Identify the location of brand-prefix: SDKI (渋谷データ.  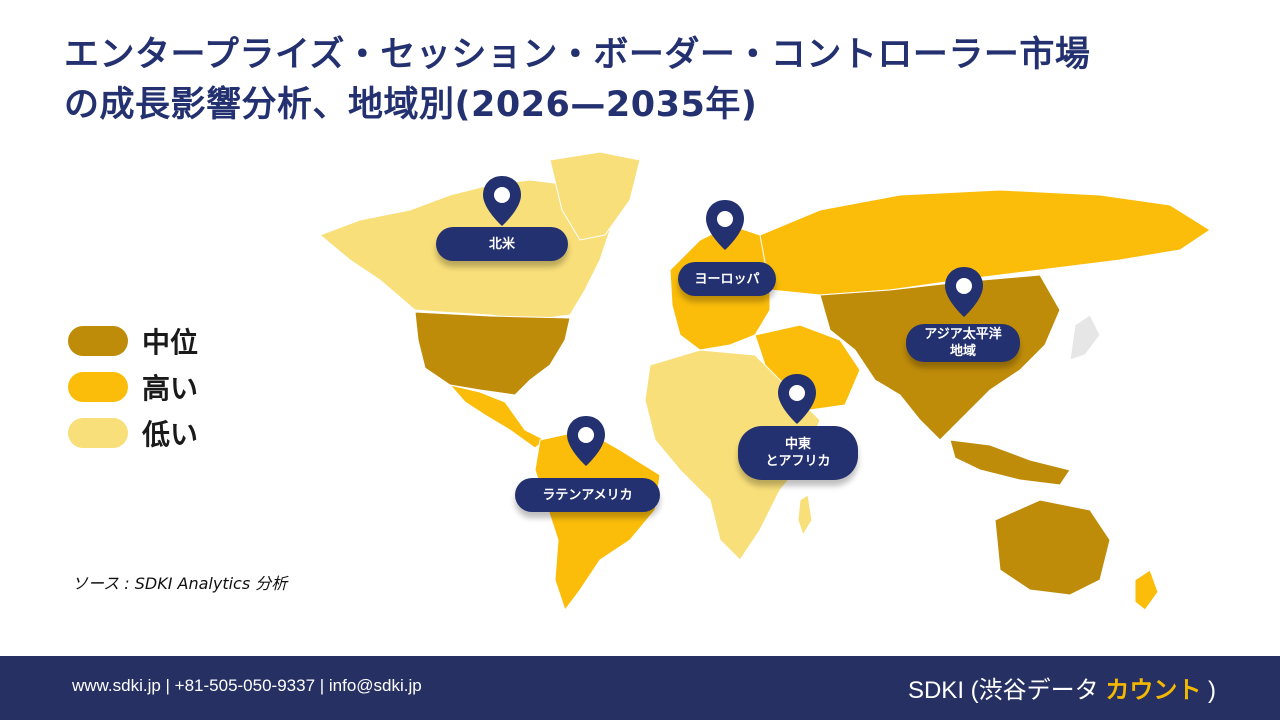
(1003, 690).